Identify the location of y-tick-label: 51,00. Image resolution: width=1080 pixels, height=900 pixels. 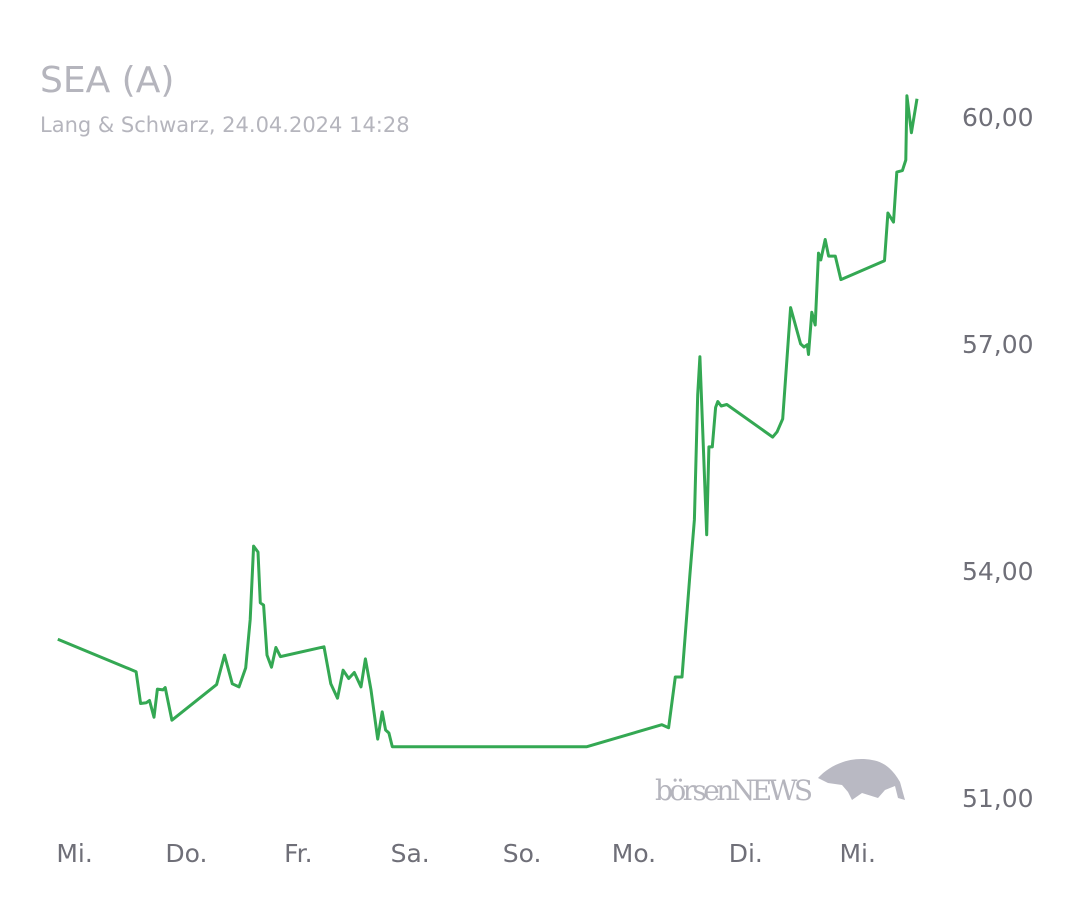
(998, 798).